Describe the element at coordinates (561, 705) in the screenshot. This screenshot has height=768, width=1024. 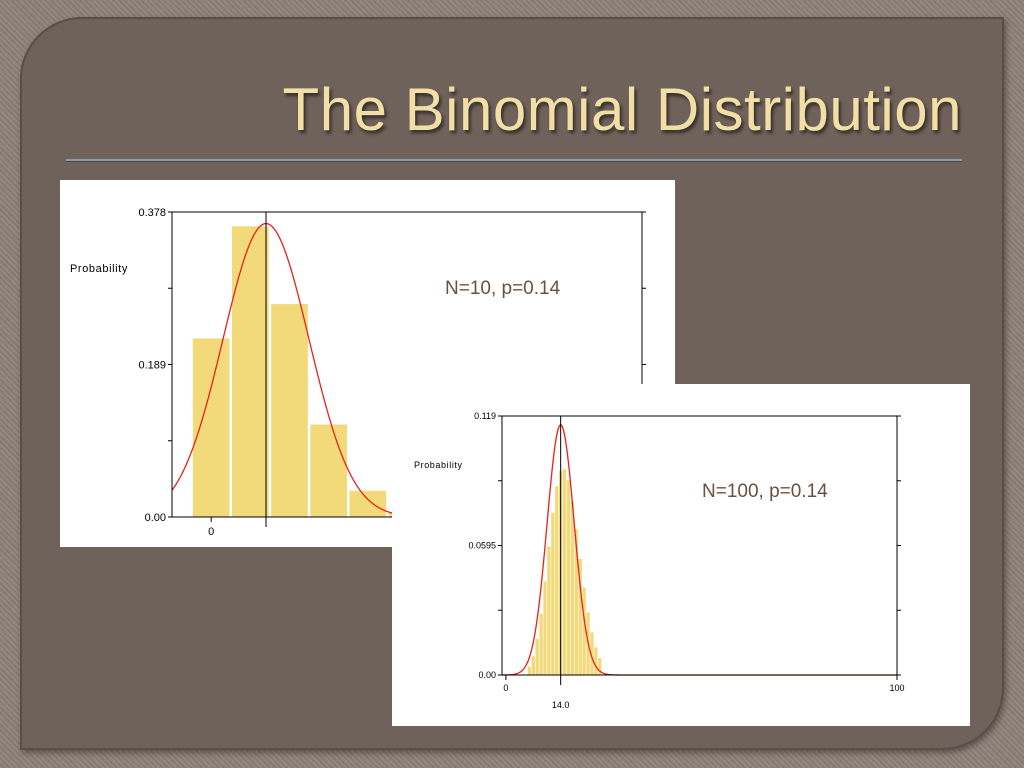
I see `mean-label: 14.0` at that location.